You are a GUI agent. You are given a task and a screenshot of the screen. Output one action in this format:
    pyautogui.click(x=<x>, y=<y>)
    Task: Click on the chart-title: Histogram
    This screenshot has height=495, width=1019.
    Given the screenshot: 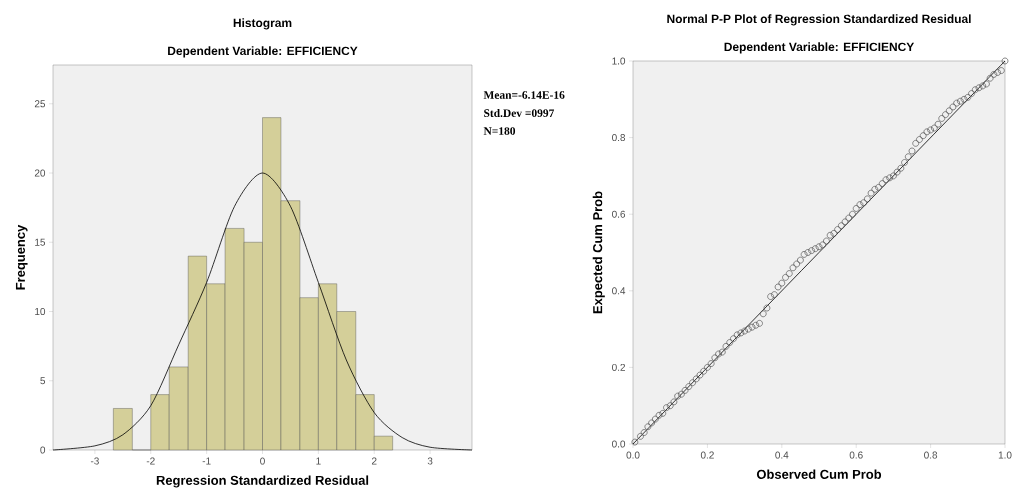 What is the action you would take?
    pyautogui.click(x=262, y=24)
    